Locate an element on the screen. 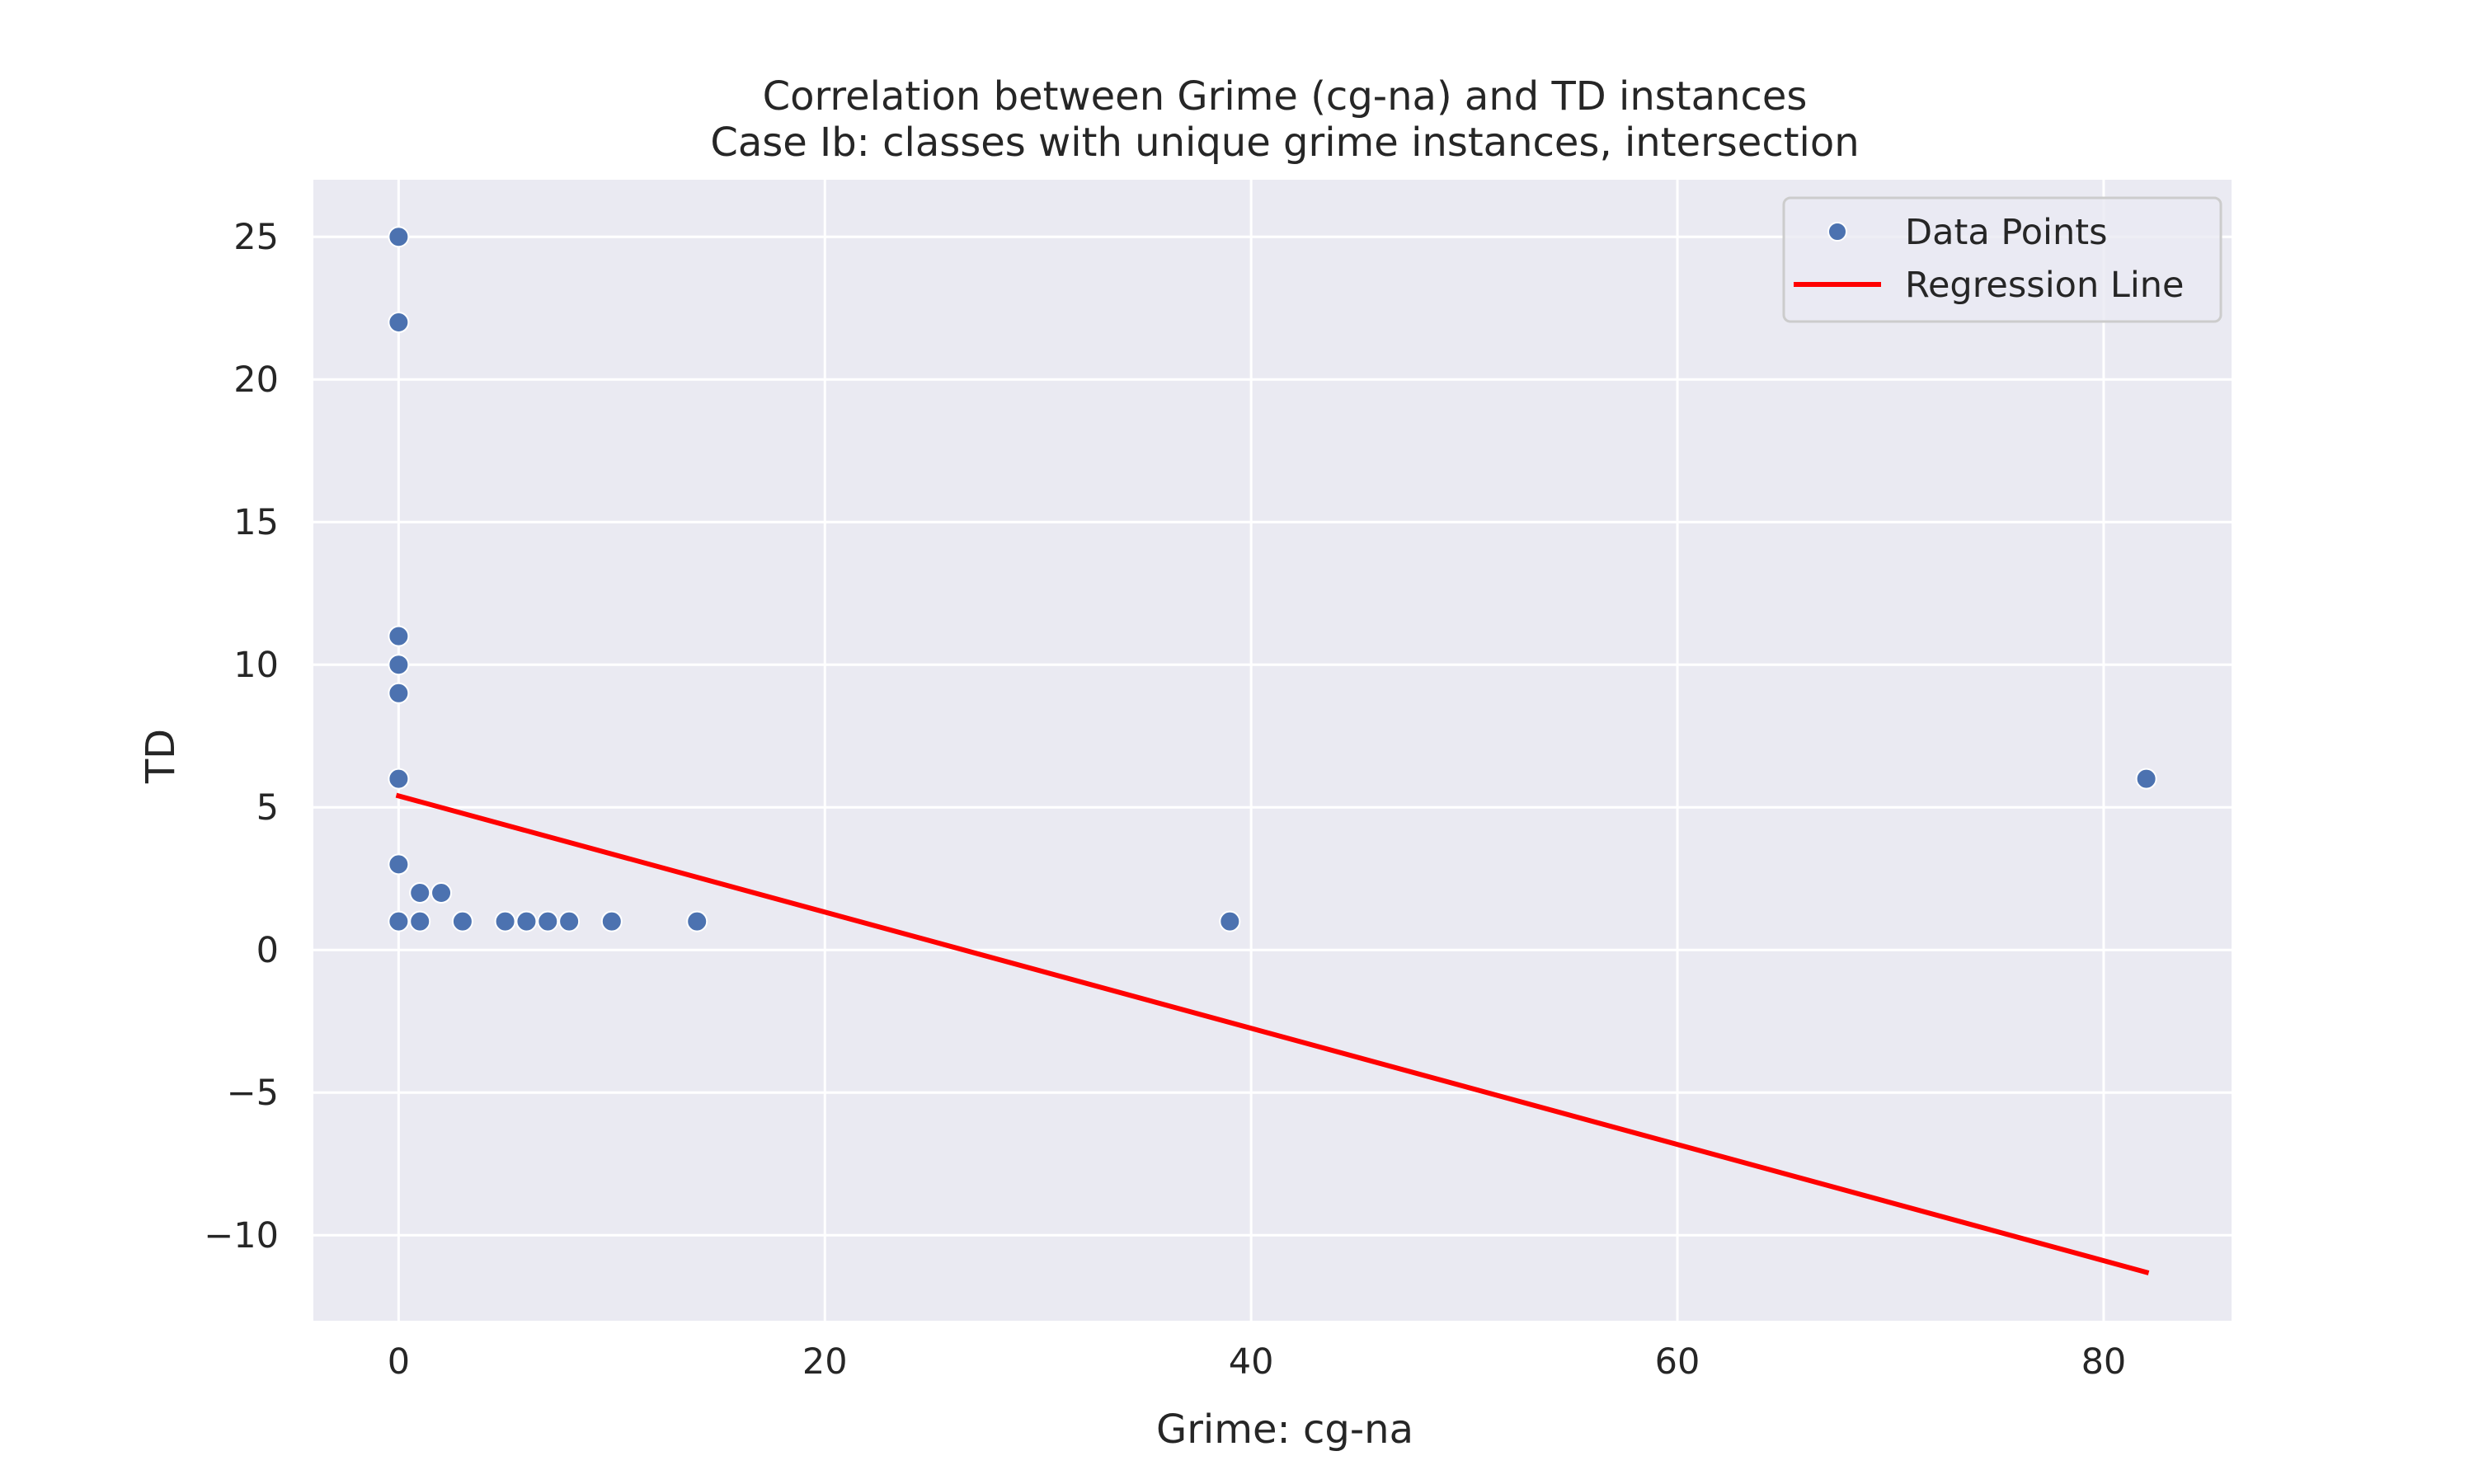 The height and width of the screenshot is (1484, 2474). x-axis-label: Grime: cg-na is located at coordinates (1284, 1430).